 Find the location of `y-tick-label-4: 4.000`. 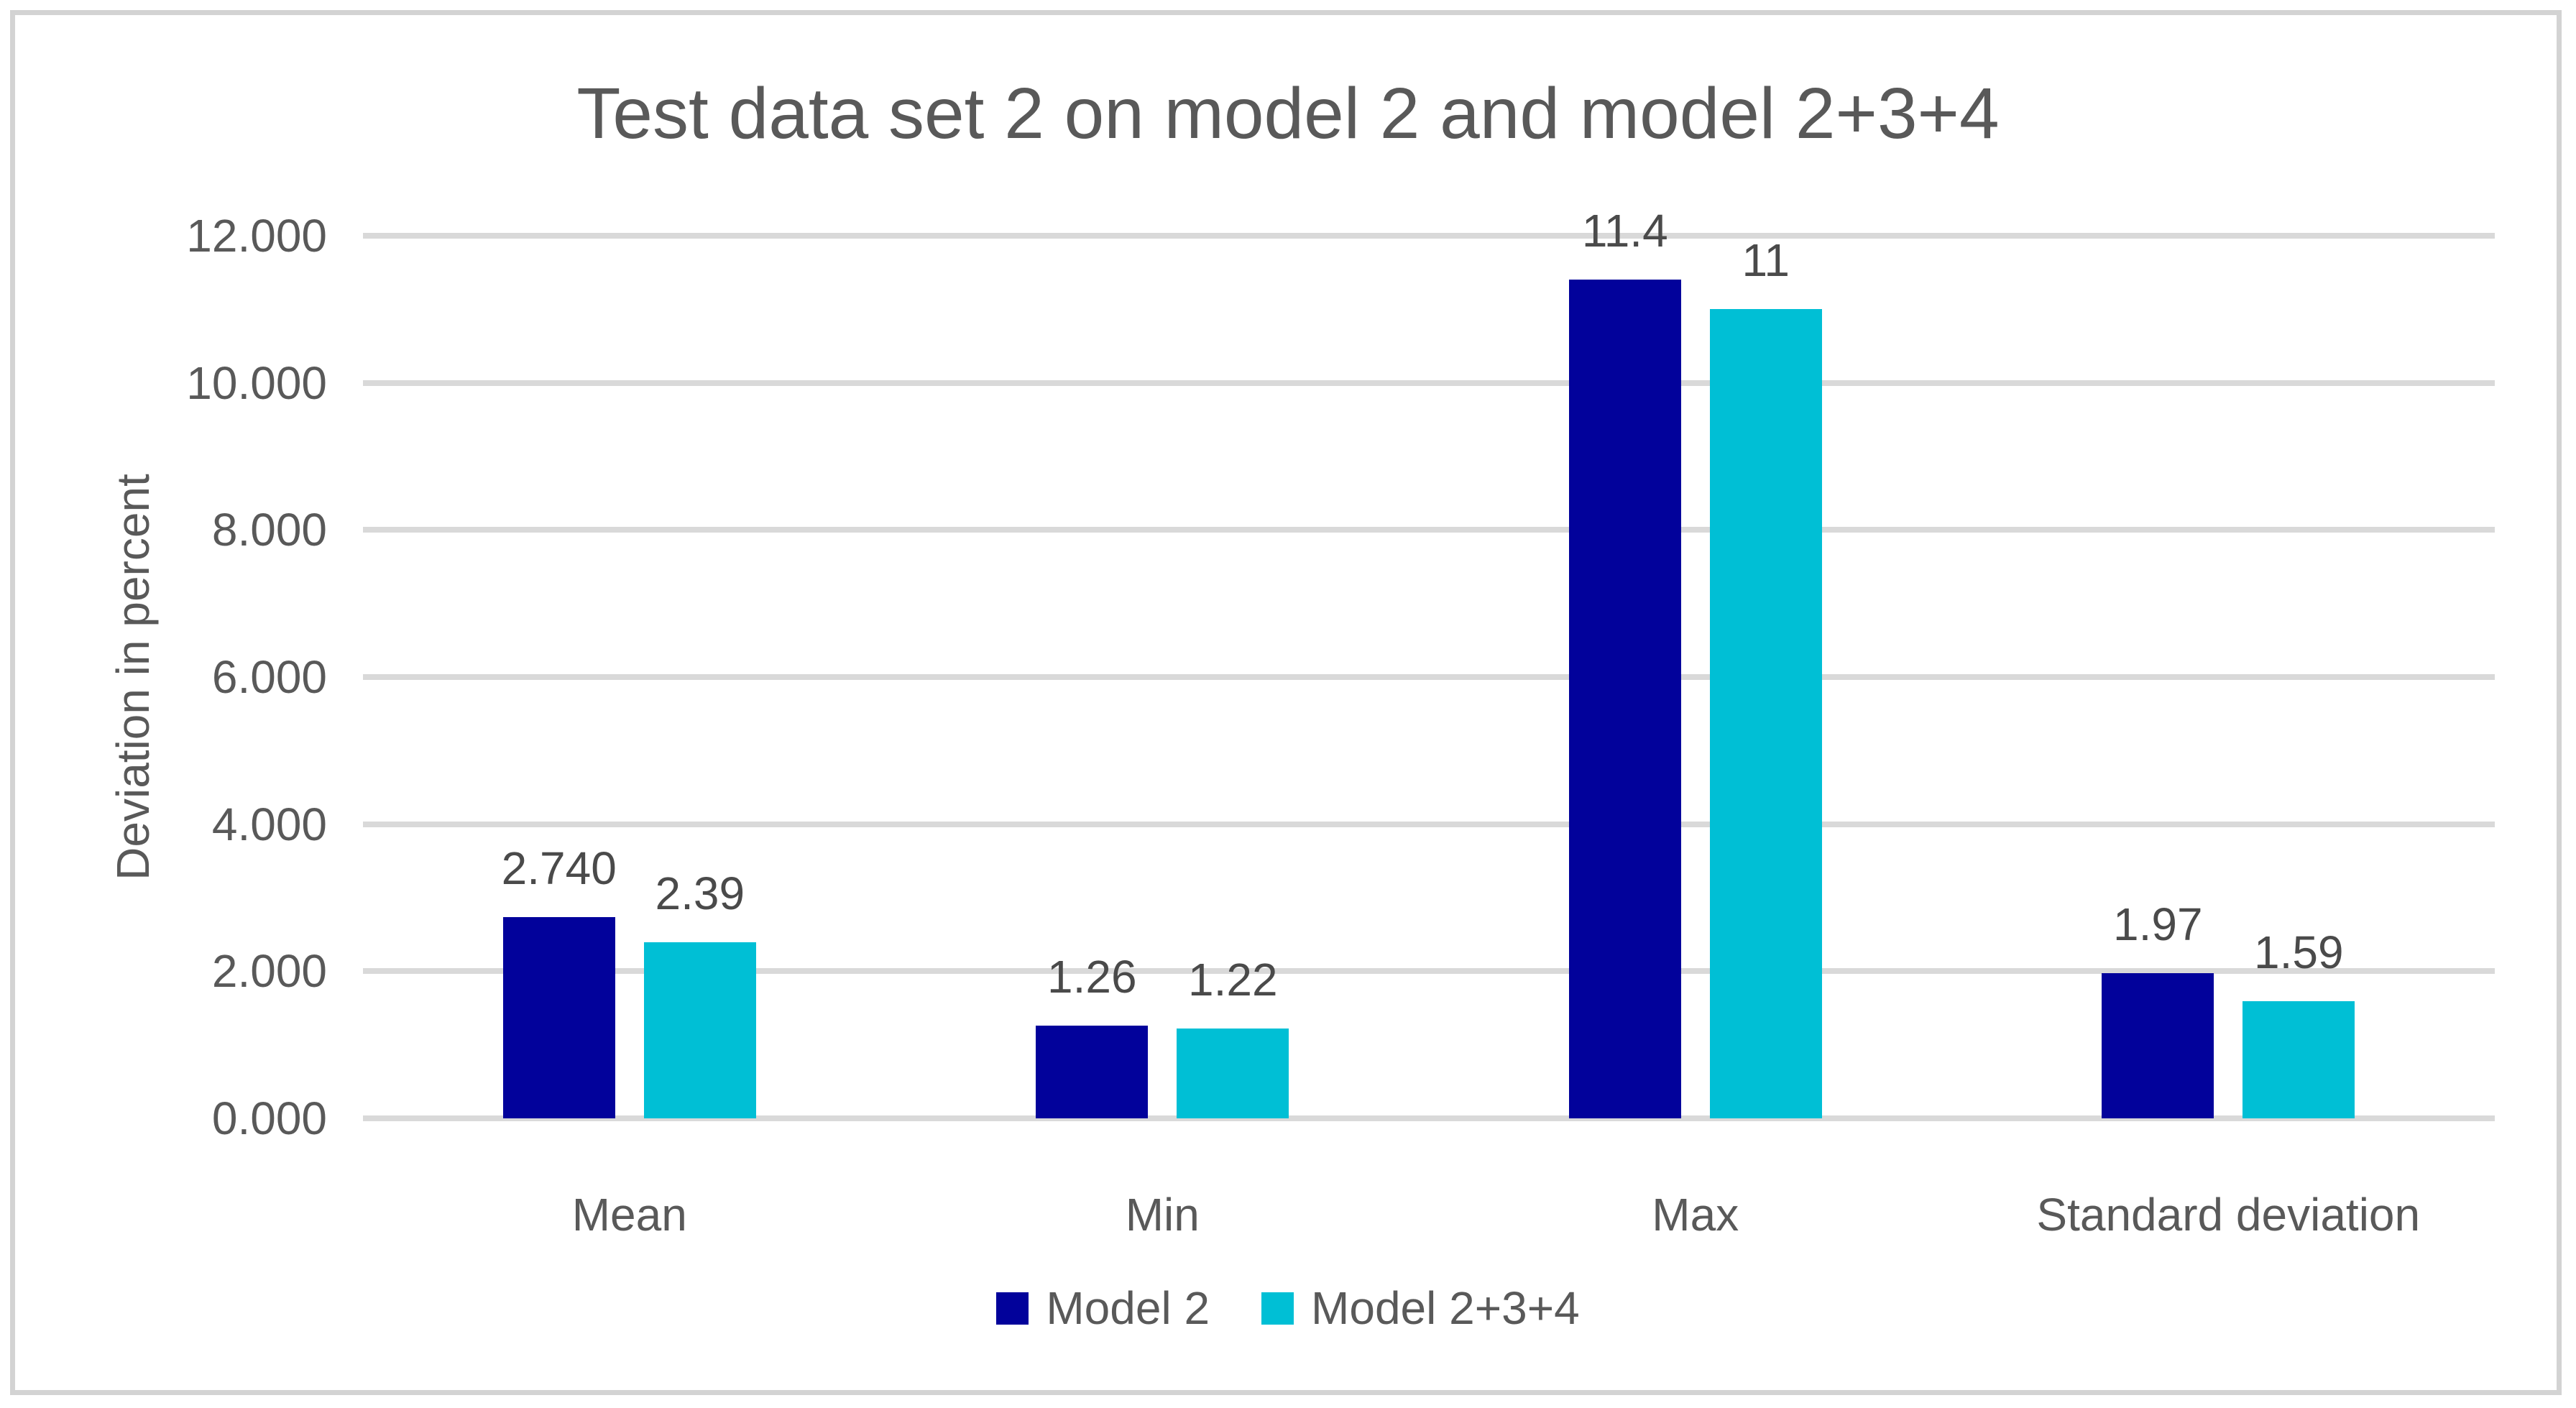

y-tick-label-4: 4.000 is located at coordinates (269, 824).